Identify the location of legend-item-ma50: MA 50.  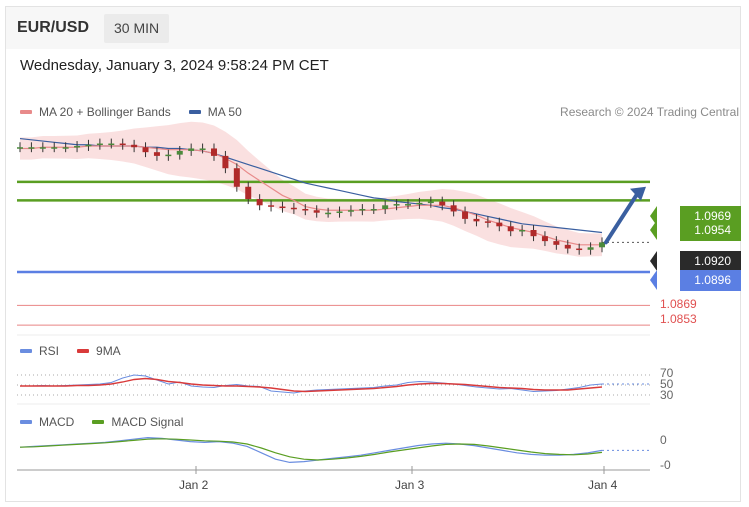
(215, 112).